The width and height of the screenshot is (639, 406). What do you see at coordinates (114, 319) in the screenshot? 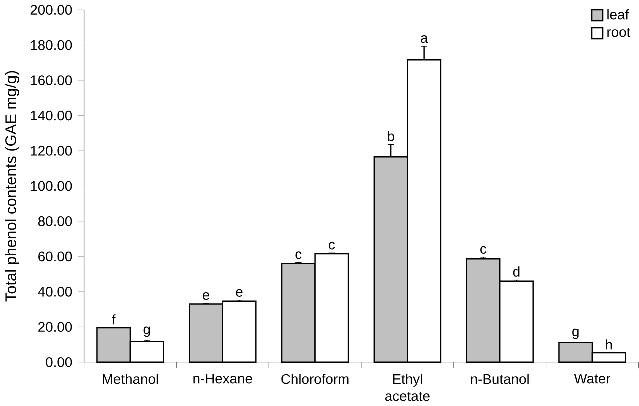
I see `data-label: f` at bounding box center [114, 319].